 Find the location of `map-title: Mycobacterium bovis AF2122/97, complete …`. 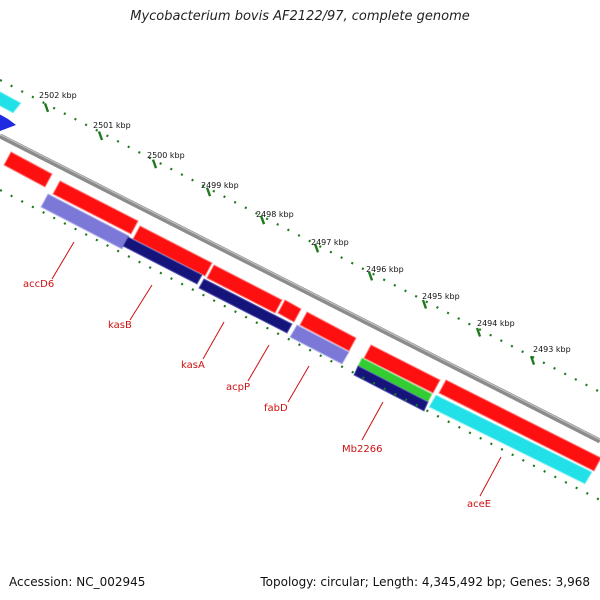

map-title: Mycobacterium bovis AF2122/97, complete … is located at coordinates (300, 16).